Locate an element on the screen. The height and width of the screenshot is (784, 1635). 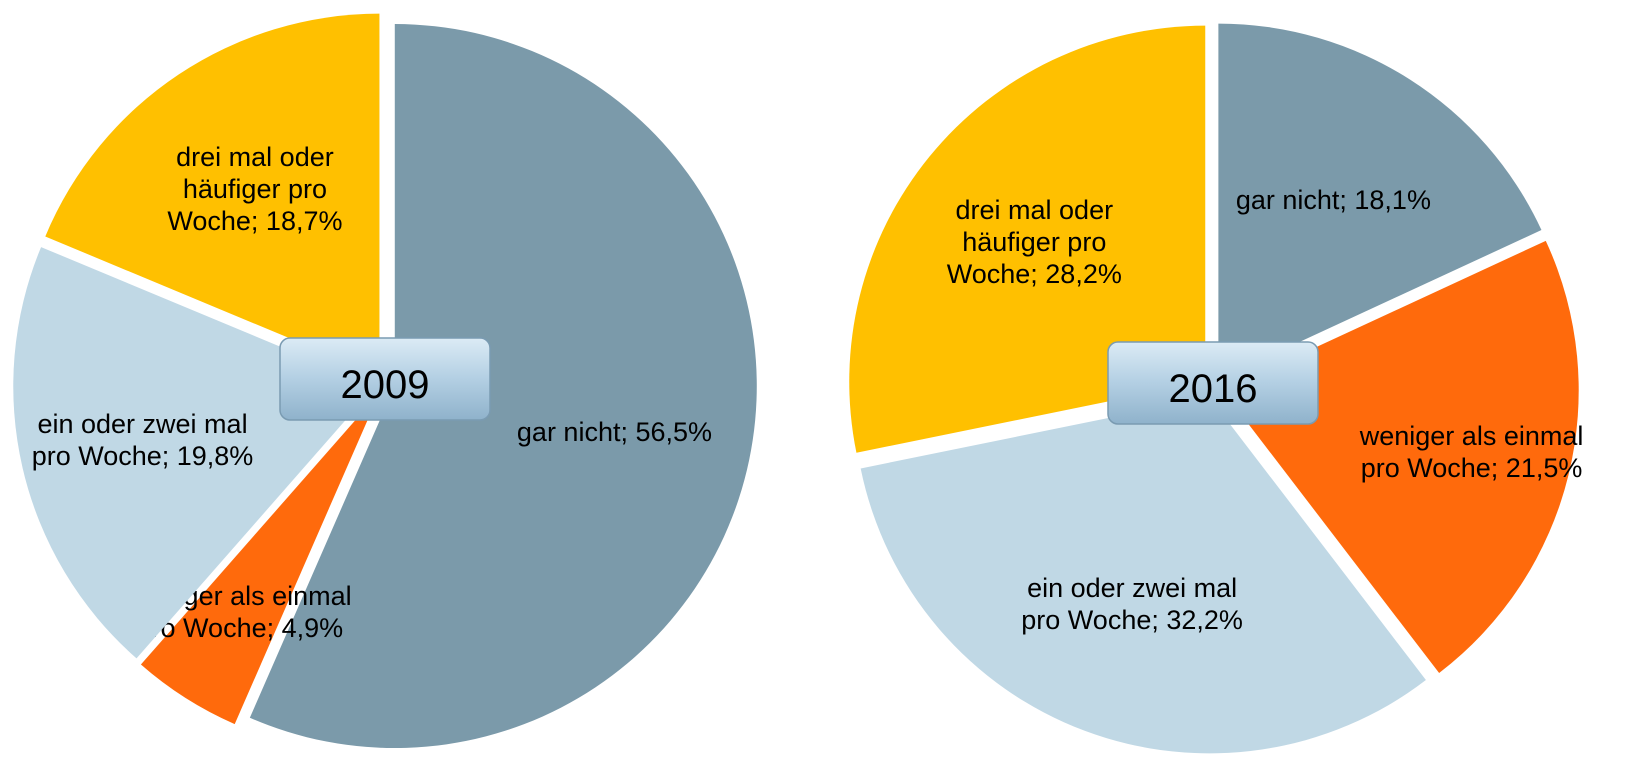
slice-label-text: drei mal oder häufiger pro Woche; 28,2% is located at coordinates (1034, 242).